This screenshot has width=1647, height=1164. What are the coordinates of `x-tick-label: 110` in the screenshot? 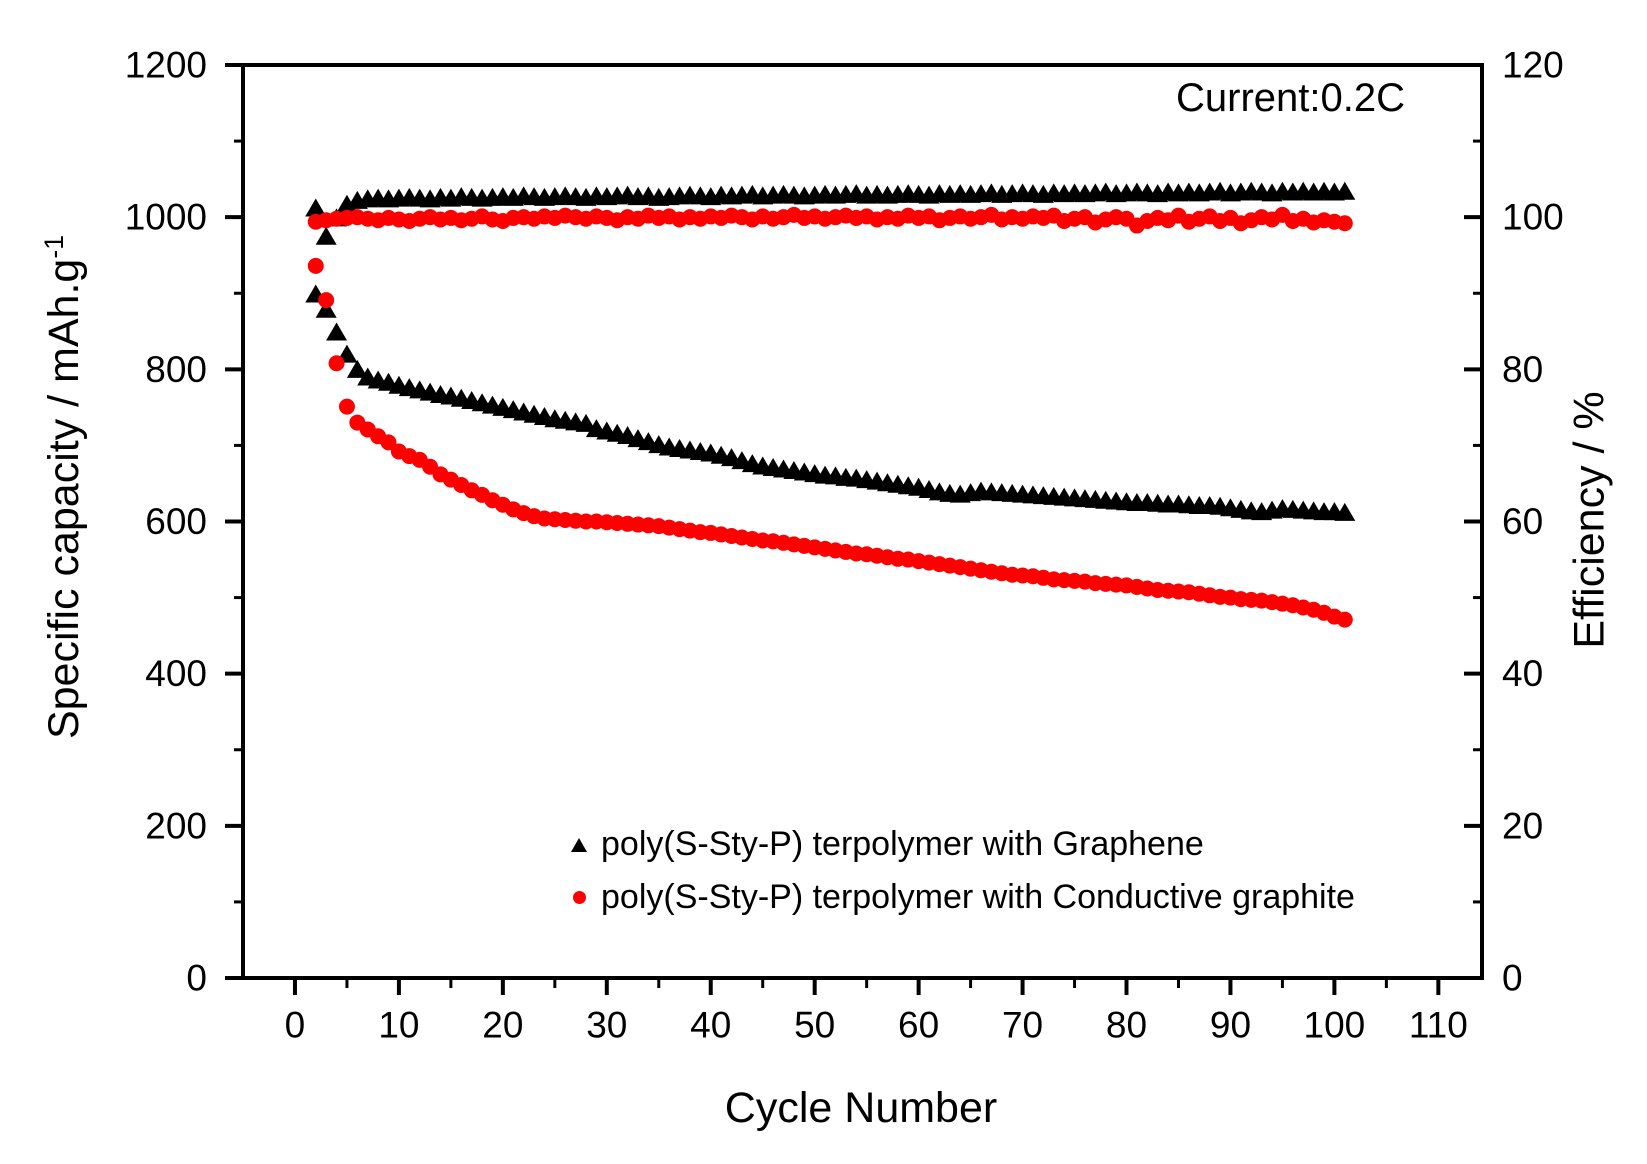 It's located at (1438, 1025).